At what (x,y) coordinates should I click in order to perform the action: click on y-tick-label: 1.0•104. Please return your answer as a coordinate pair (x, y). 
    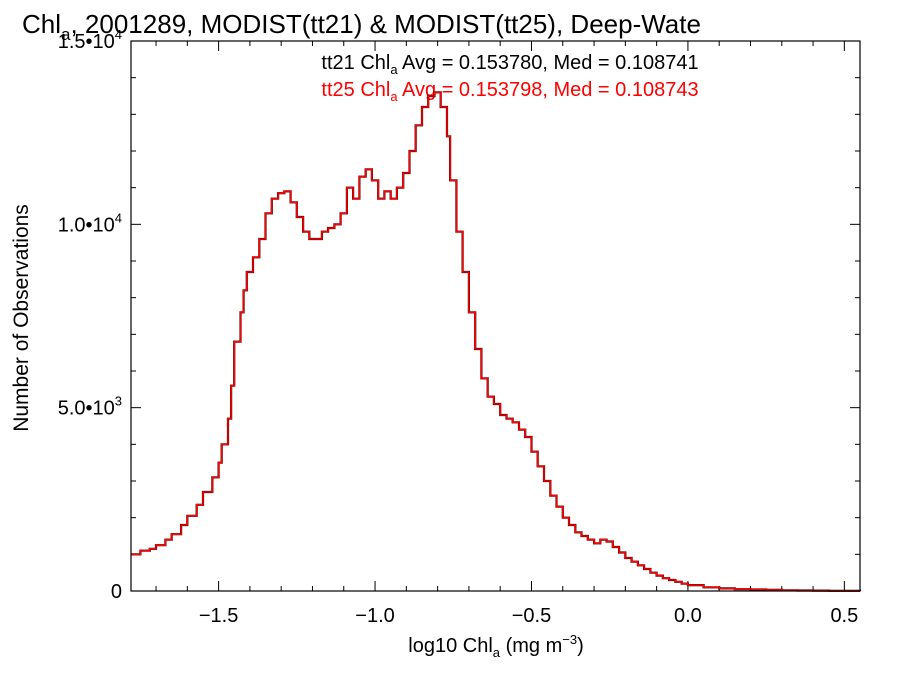
    Looking at the image, I should click on (90, 223).